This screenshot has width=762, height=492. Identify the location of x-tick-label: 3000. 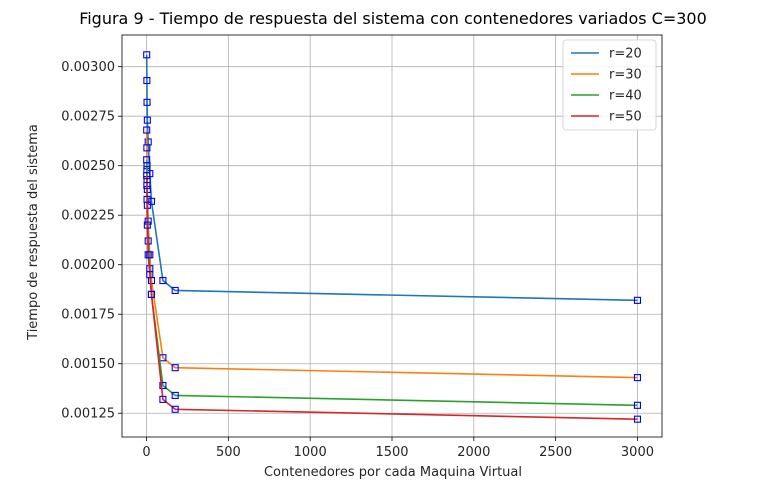
(637, 452).